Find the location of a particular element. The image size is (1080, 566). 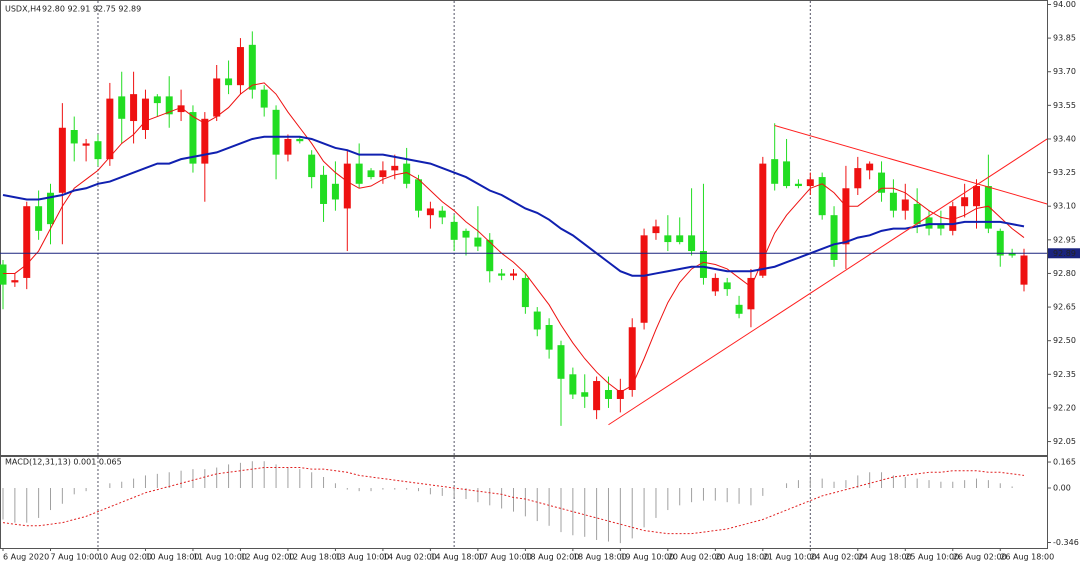

current-price-box is located at coordinates (1064, 253).